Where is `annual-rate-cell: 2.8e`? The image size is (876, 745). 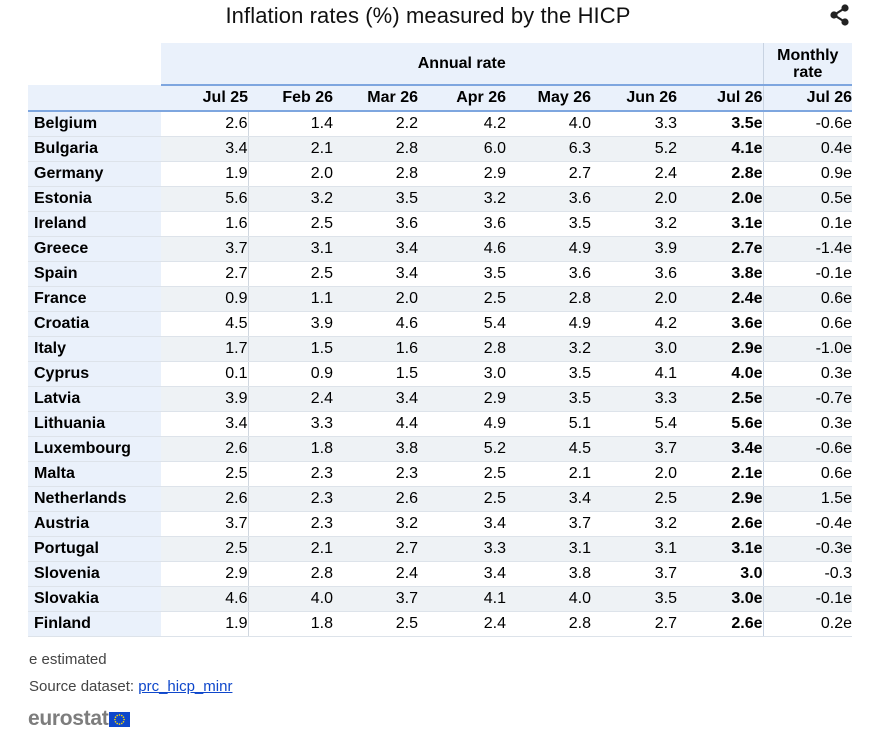 annual-rate-cell: 2.8e is located at coordinates (720, 174).